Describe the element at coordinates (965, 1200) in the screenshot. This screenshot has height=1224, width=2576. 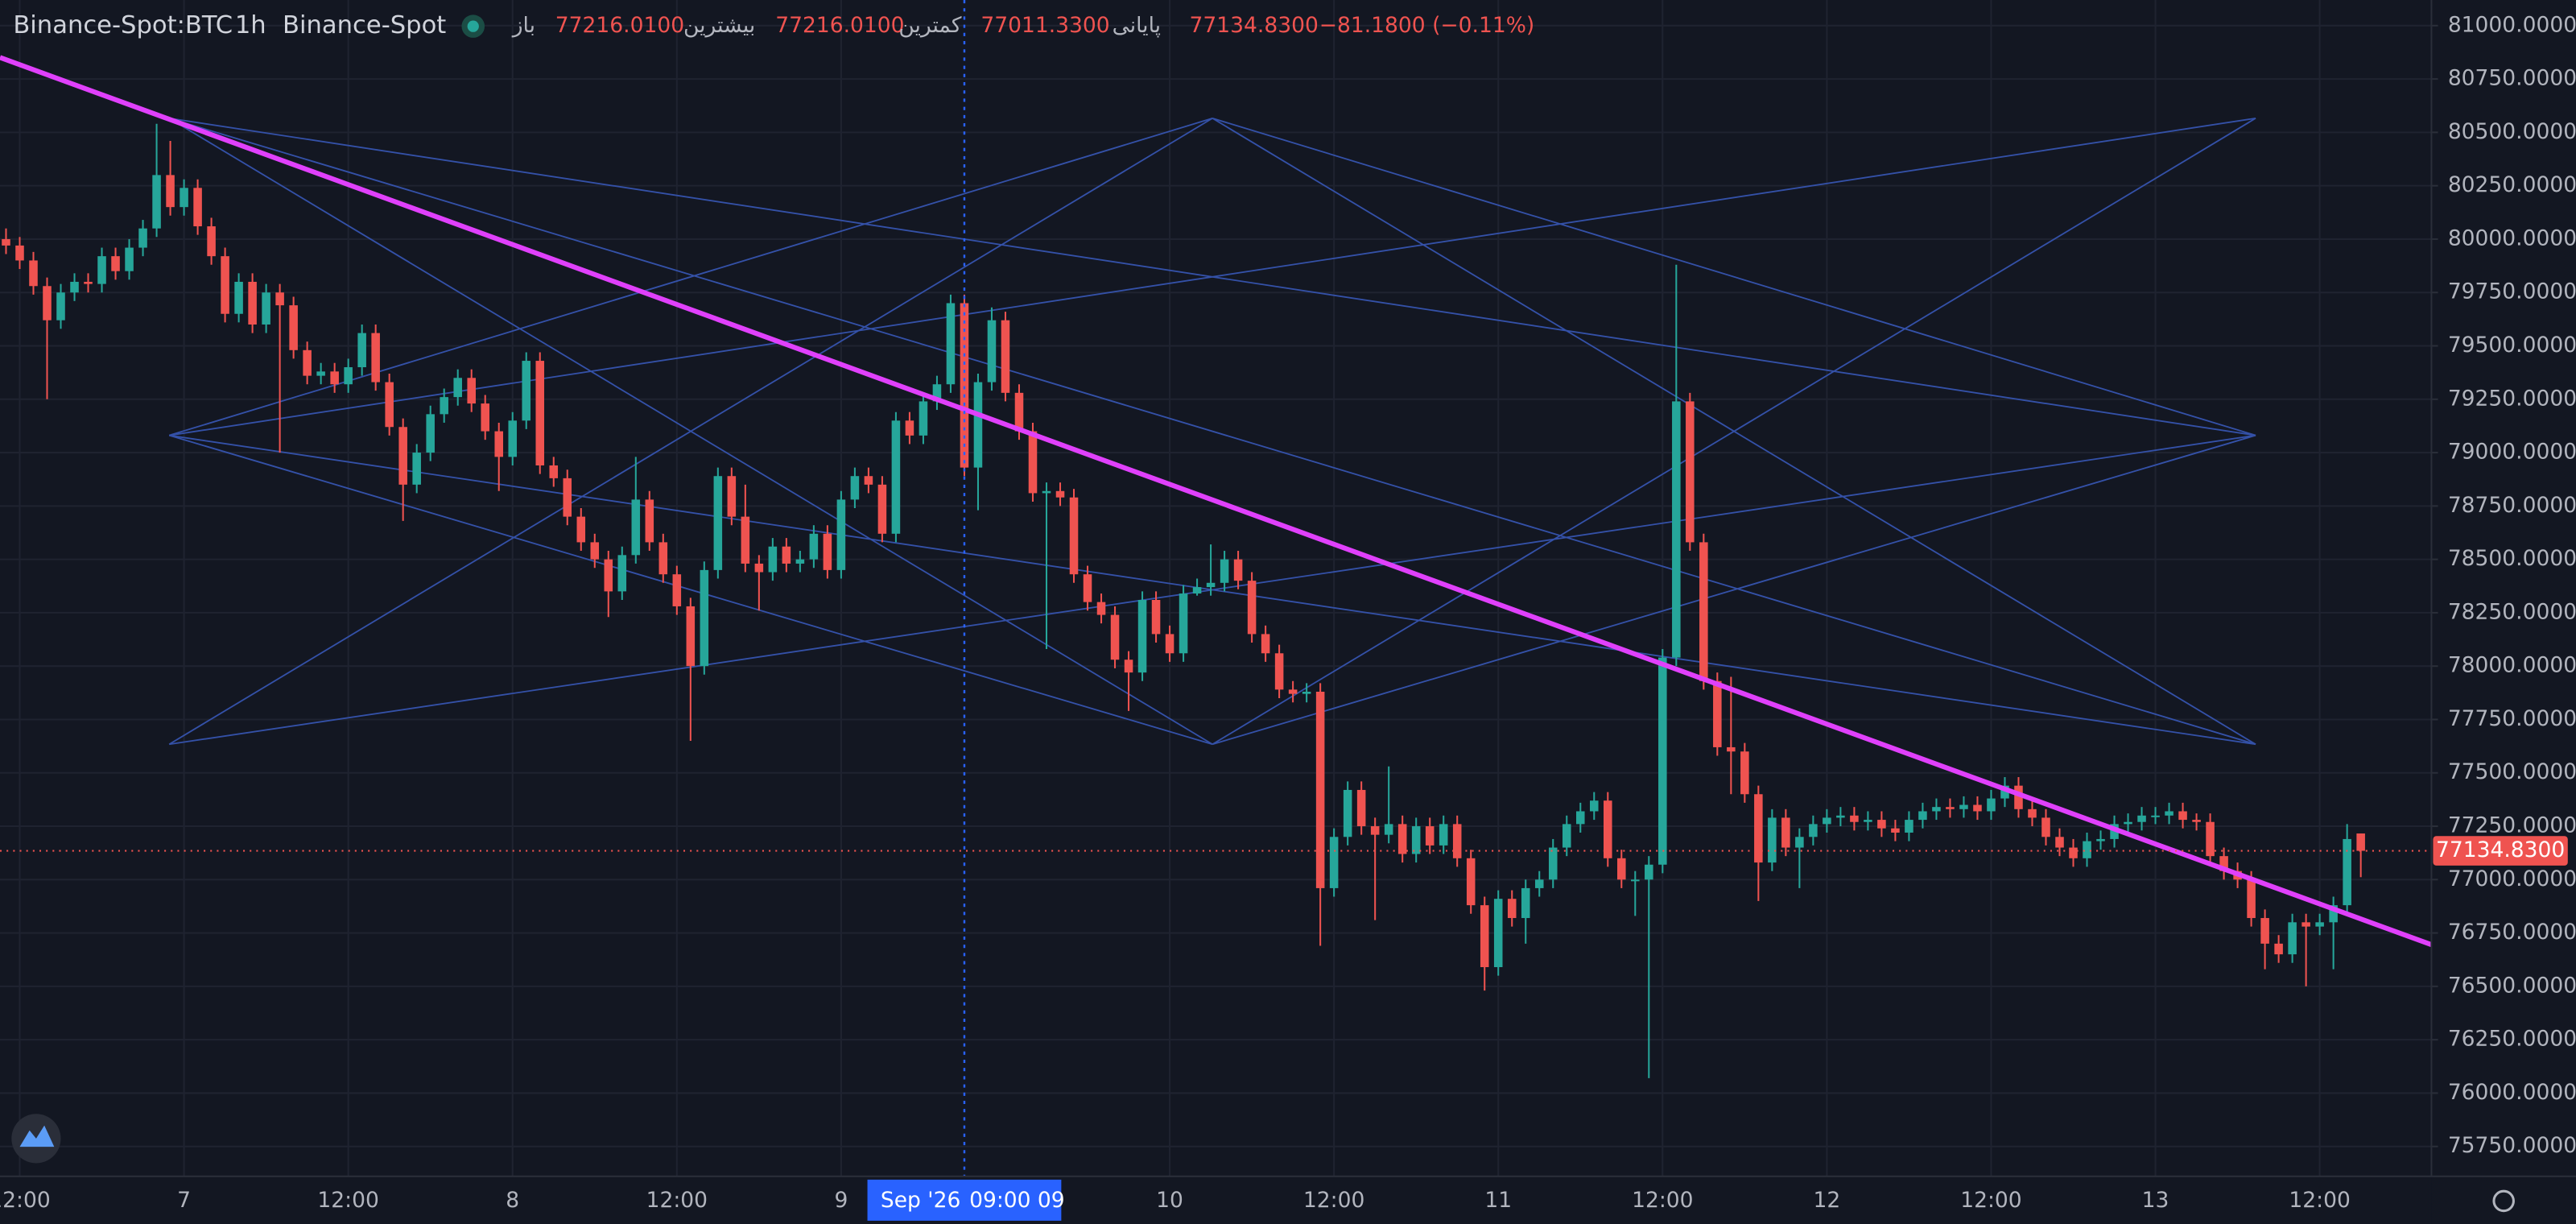
I see `crosshair-badge` at that location.